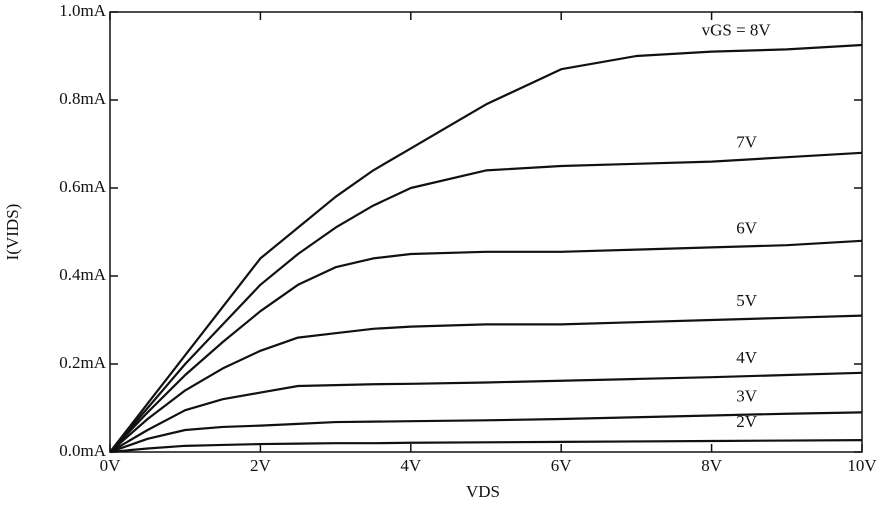 This screenshot has height=506, width=889. I want to click on x-tick-label: 10V, so click(862, 465).